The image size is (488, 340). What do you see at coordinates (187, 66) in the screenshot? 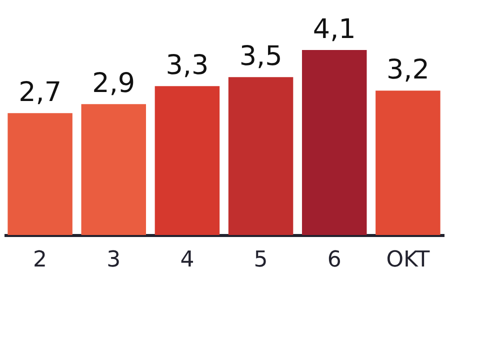
I see `data-label: 3,3` at bounding box center [187, 66].